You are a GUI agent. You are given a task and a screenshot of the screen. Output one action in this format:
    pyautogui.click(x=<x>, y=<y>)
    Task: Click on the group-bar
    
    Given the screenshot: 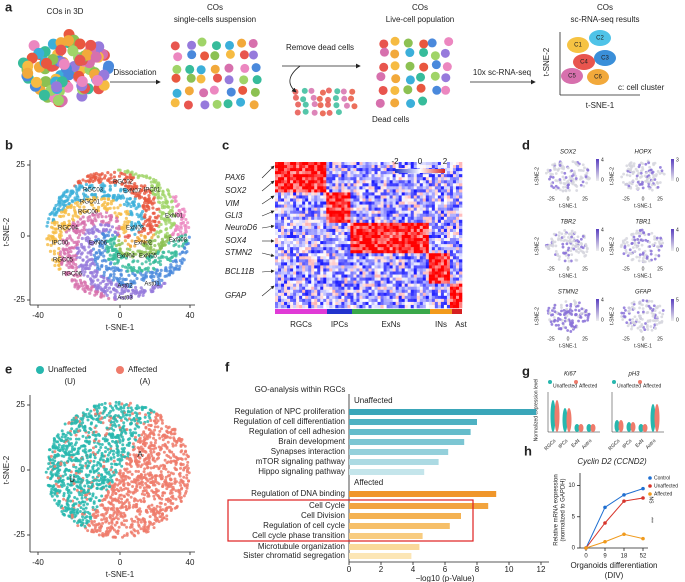 What is the action you would take?
    pyautogui.click(x=301, y=311)
    